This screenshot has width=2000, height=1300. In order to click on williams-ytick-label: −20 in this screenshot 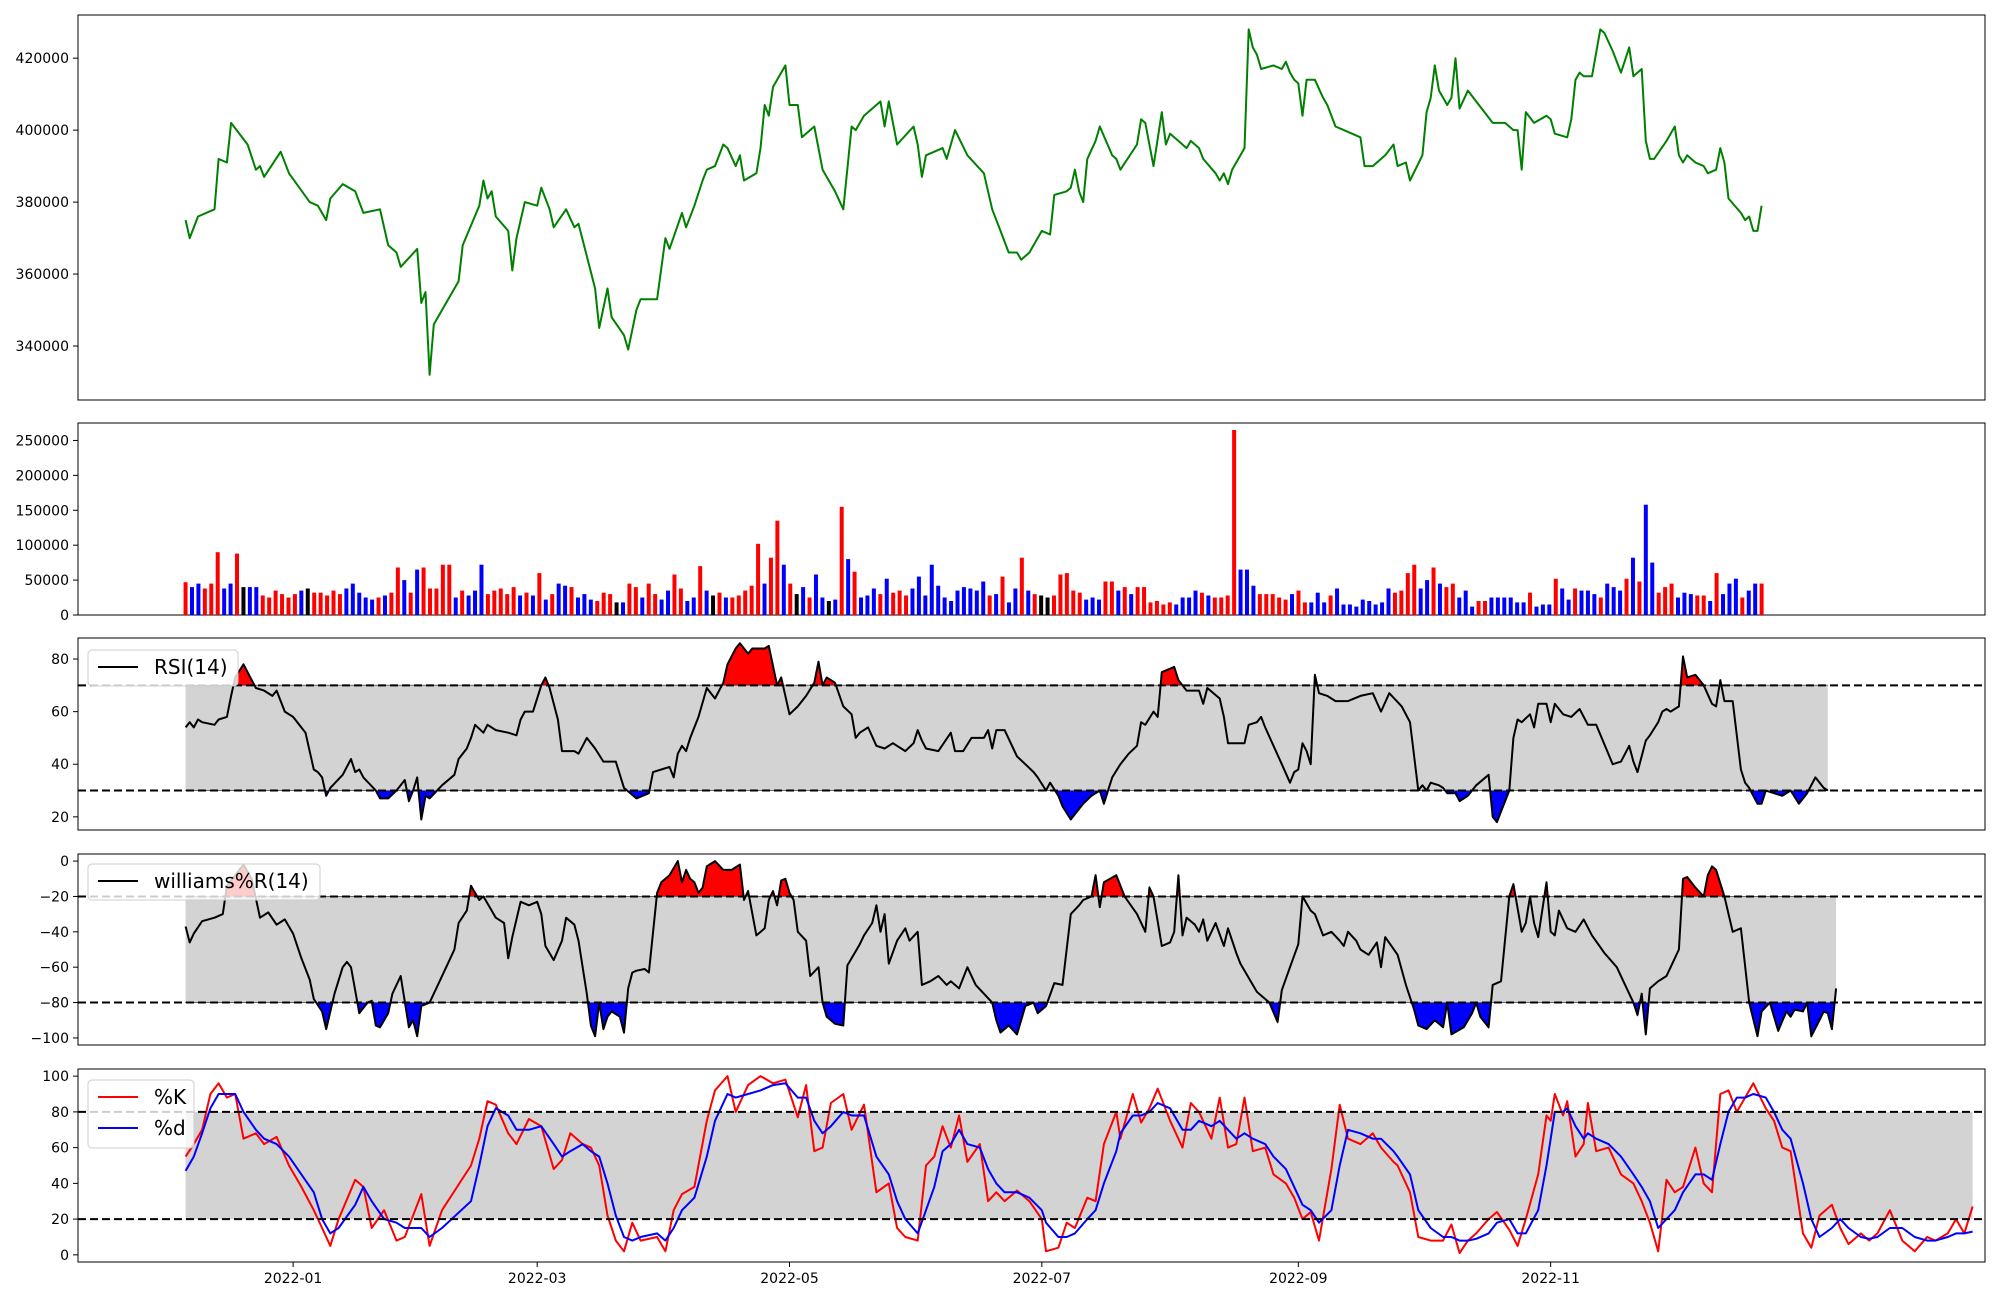, I will do `click(54, 897)`.